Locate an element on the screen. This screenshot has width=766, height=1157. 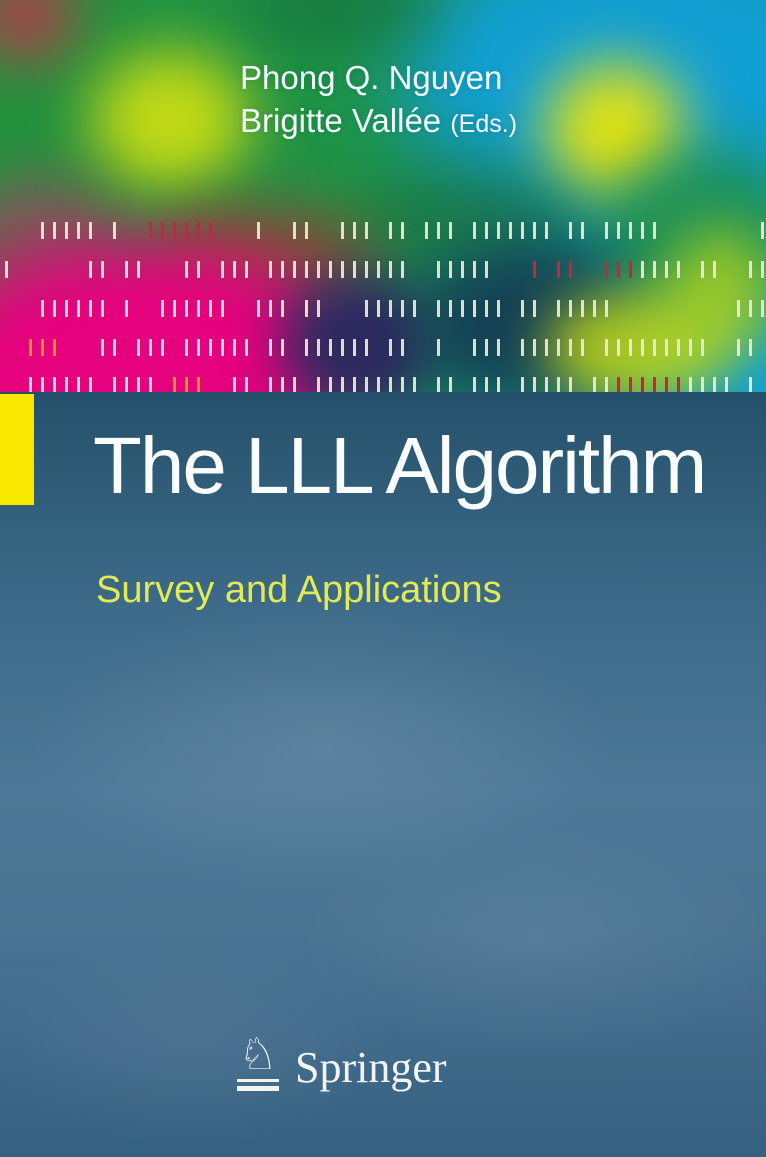
author-block: Phong Q. Nguyen Brigitte Vallée (Eds.) is located at coordinates (378, 101).